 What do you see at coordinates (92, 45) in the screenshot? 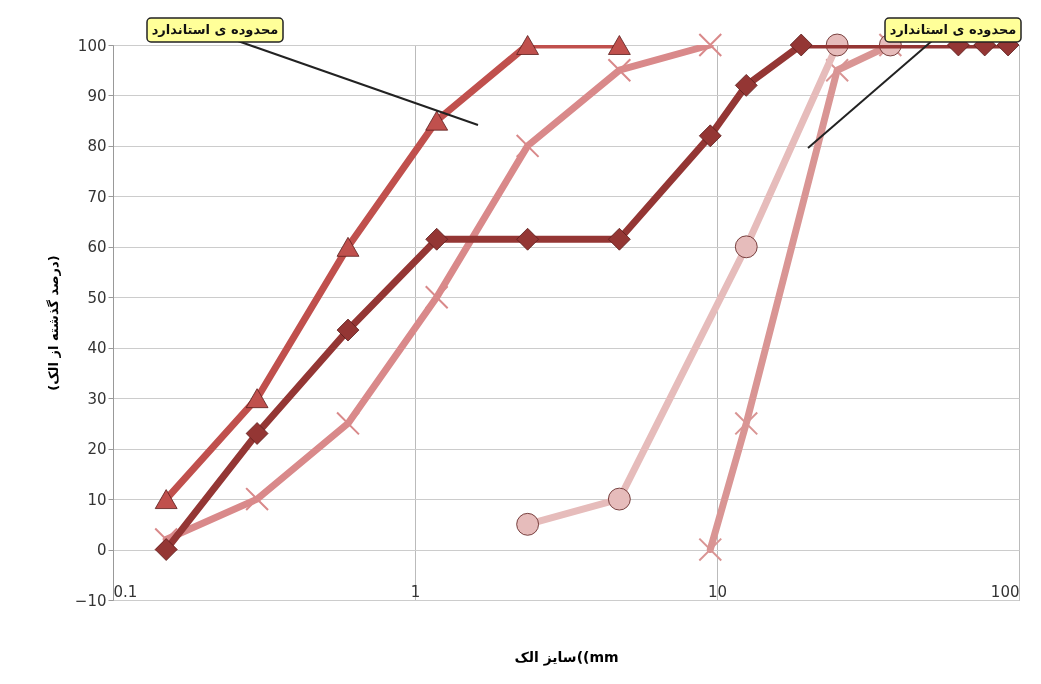
I see `y-tick-label: 100` at bounding box center [92, 45].